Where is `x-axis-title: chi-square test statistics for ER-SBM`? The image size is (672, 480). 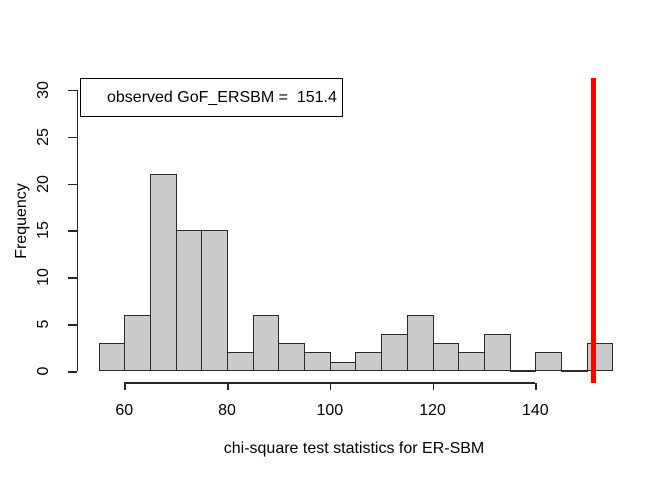 x-axis-title: chi-square test statistics for ER-SBM is located at coordinates (354, 448).